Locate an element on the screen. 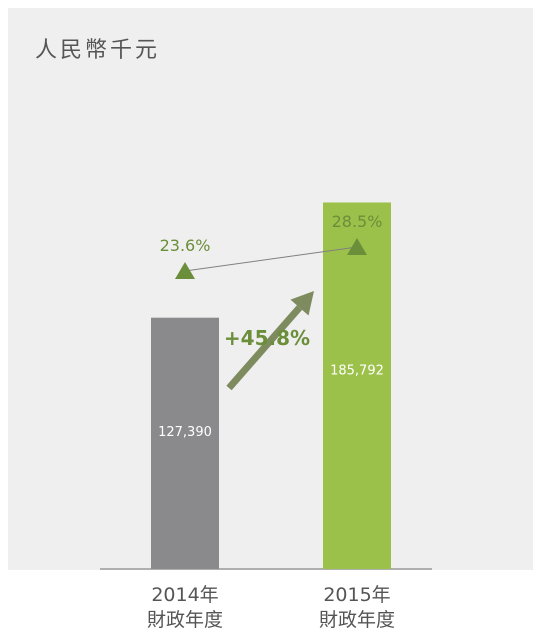 The height and width of the screenshot is (639, 540). growth-arrow-shaft is located at coordinates (264, 348).